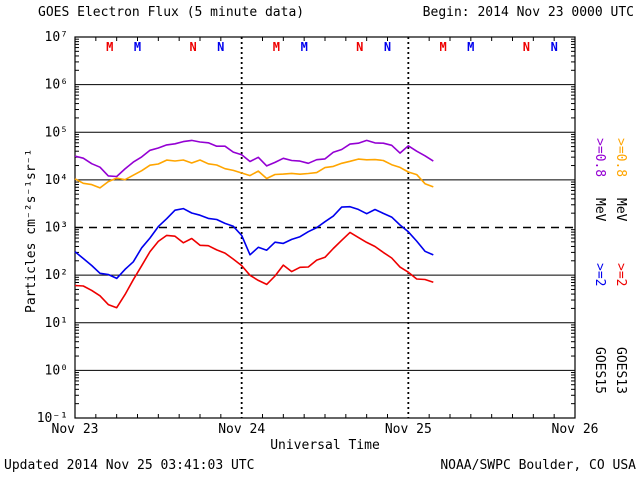  I want to click on y-tick-label: 10⁷, so click(56, 37).